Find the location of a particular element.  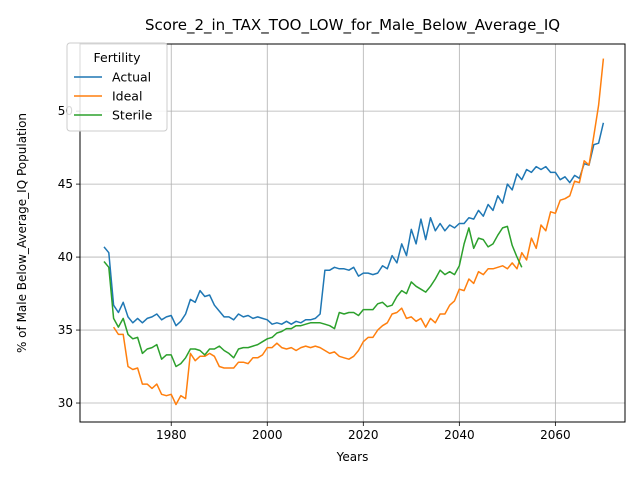

legend-label-ideal: Ideal is located at coordinates (127, 96).